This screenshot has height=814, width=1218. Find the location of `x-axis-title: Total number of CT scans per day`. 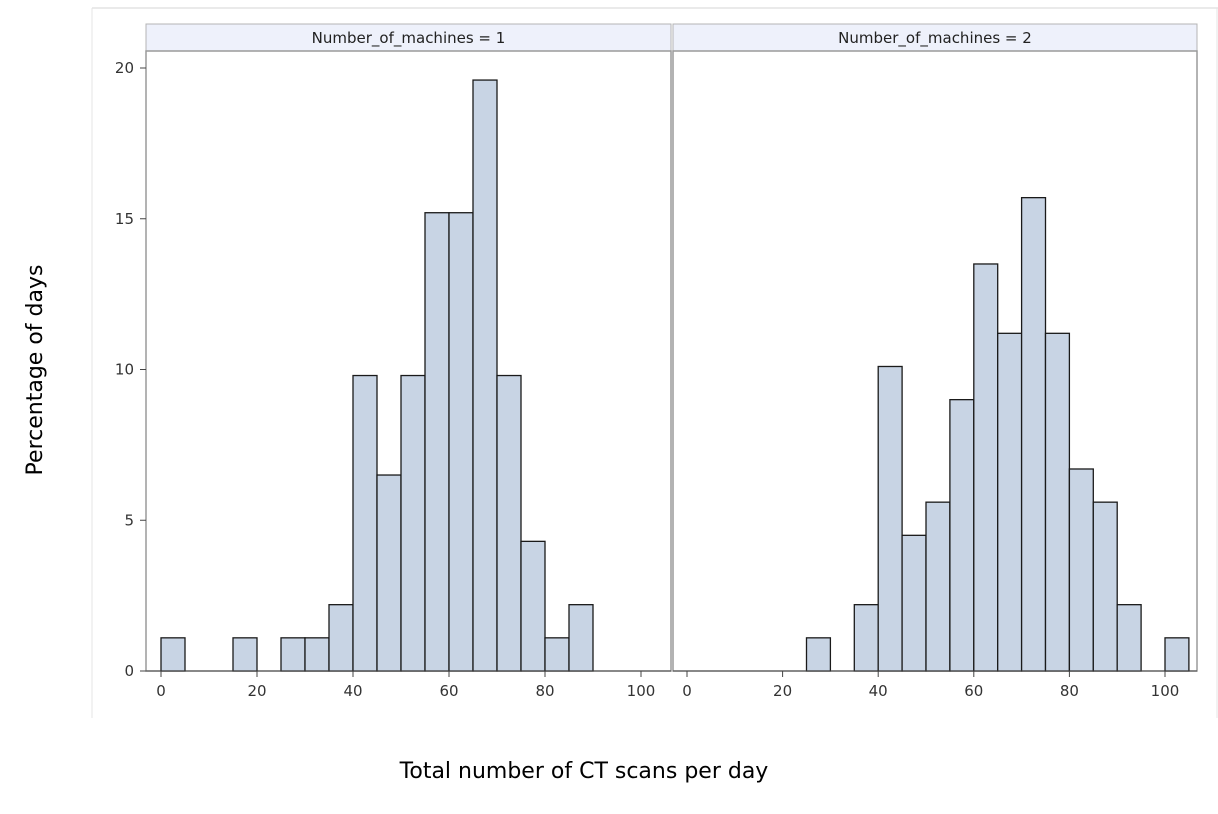

x-axis-title: Total number of CT scans per day is located at coordinates (584, 771).